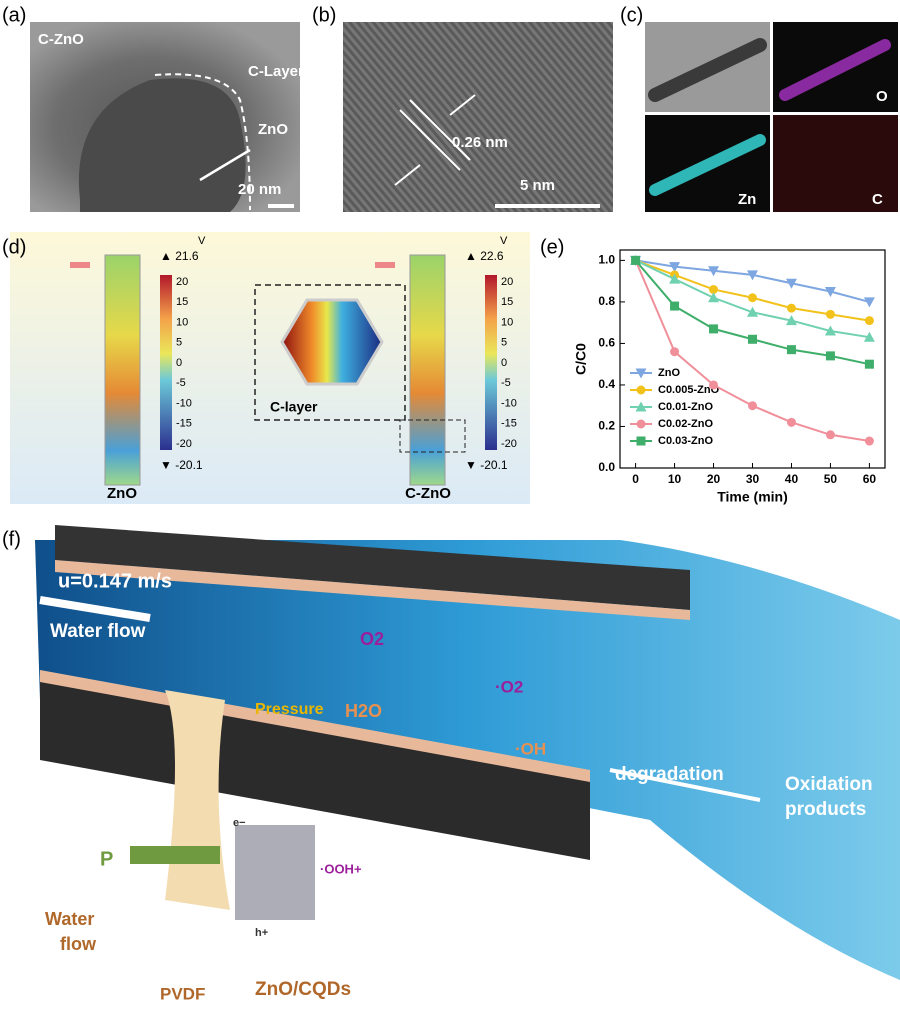 This screenshot has width=900, height=1018. Describe the element at coordinates (363, 711) in the screenshot. I see `species: H2O` at that location.